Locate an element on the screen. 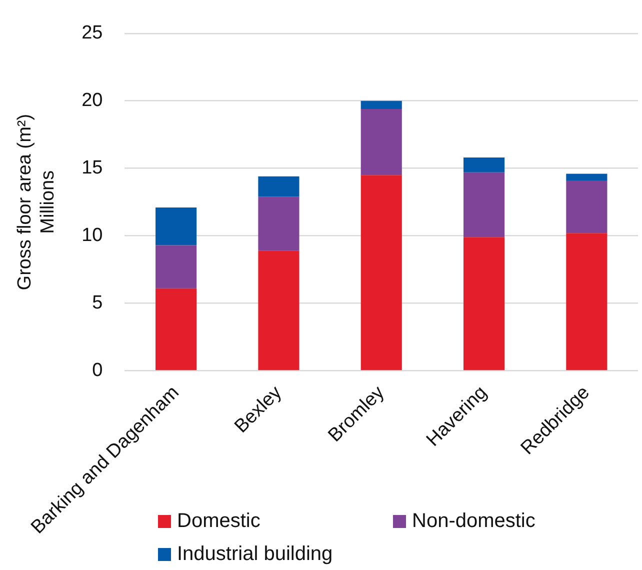 This screenshot has width=642, height=570. legend-label: Domestic is located at coordinates (218, 521).